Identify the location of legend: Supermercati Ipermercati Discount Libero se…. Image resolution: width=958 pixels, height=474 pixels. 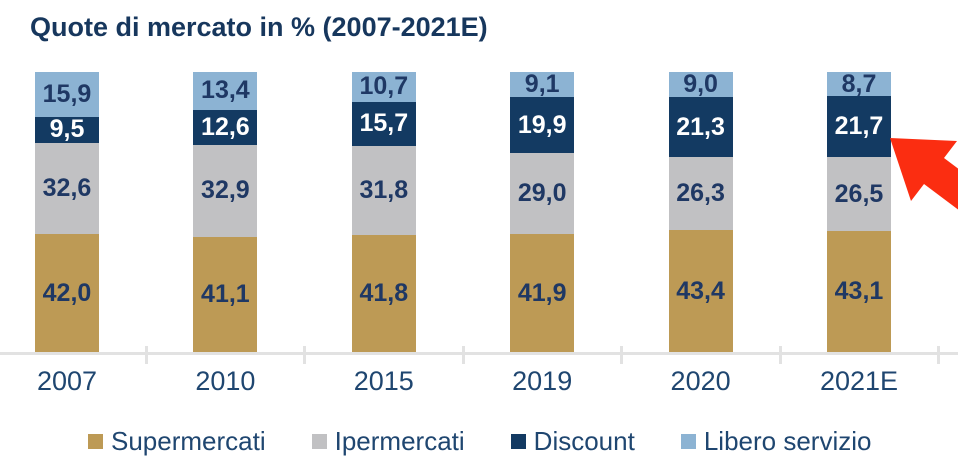
(479, 441).